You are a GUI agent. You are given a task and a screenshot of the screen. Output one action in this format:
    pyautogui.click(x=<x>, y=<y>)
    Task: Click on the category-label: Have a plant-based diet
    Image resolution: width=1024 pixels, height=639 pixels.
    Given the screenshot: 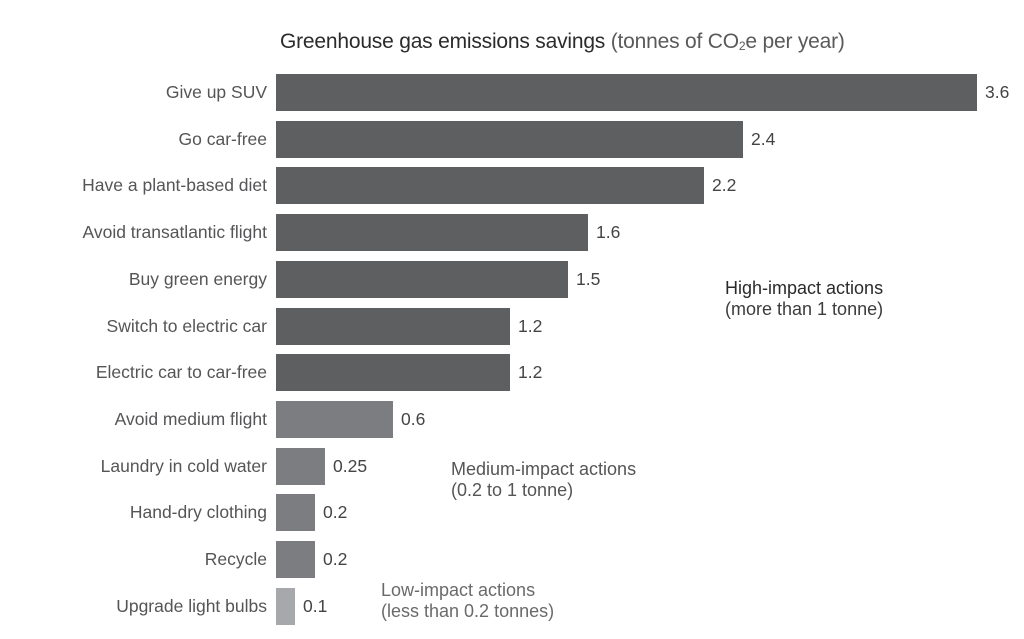 What is the action you would take?
    pyautogui.click(x=174, y=185)
    